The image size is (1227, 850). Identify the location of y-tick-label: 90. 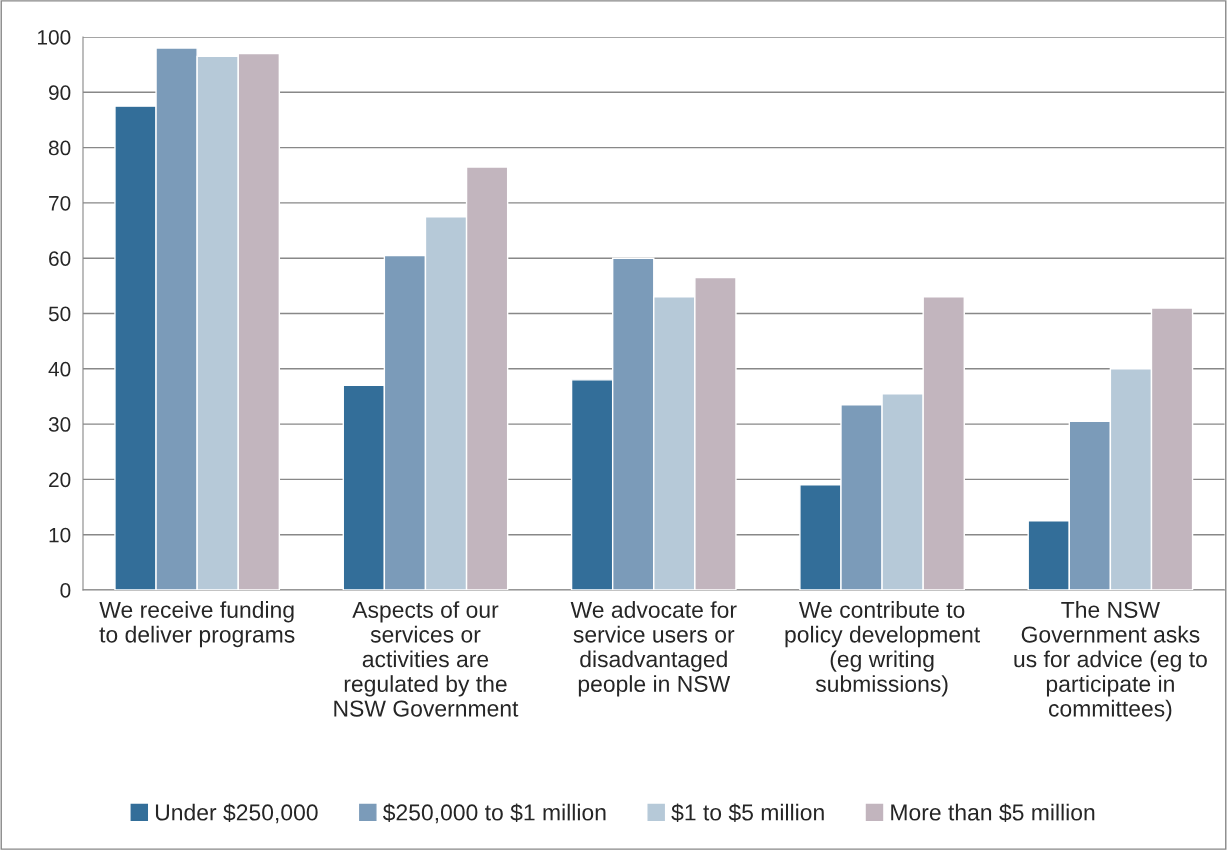
(60, 93).